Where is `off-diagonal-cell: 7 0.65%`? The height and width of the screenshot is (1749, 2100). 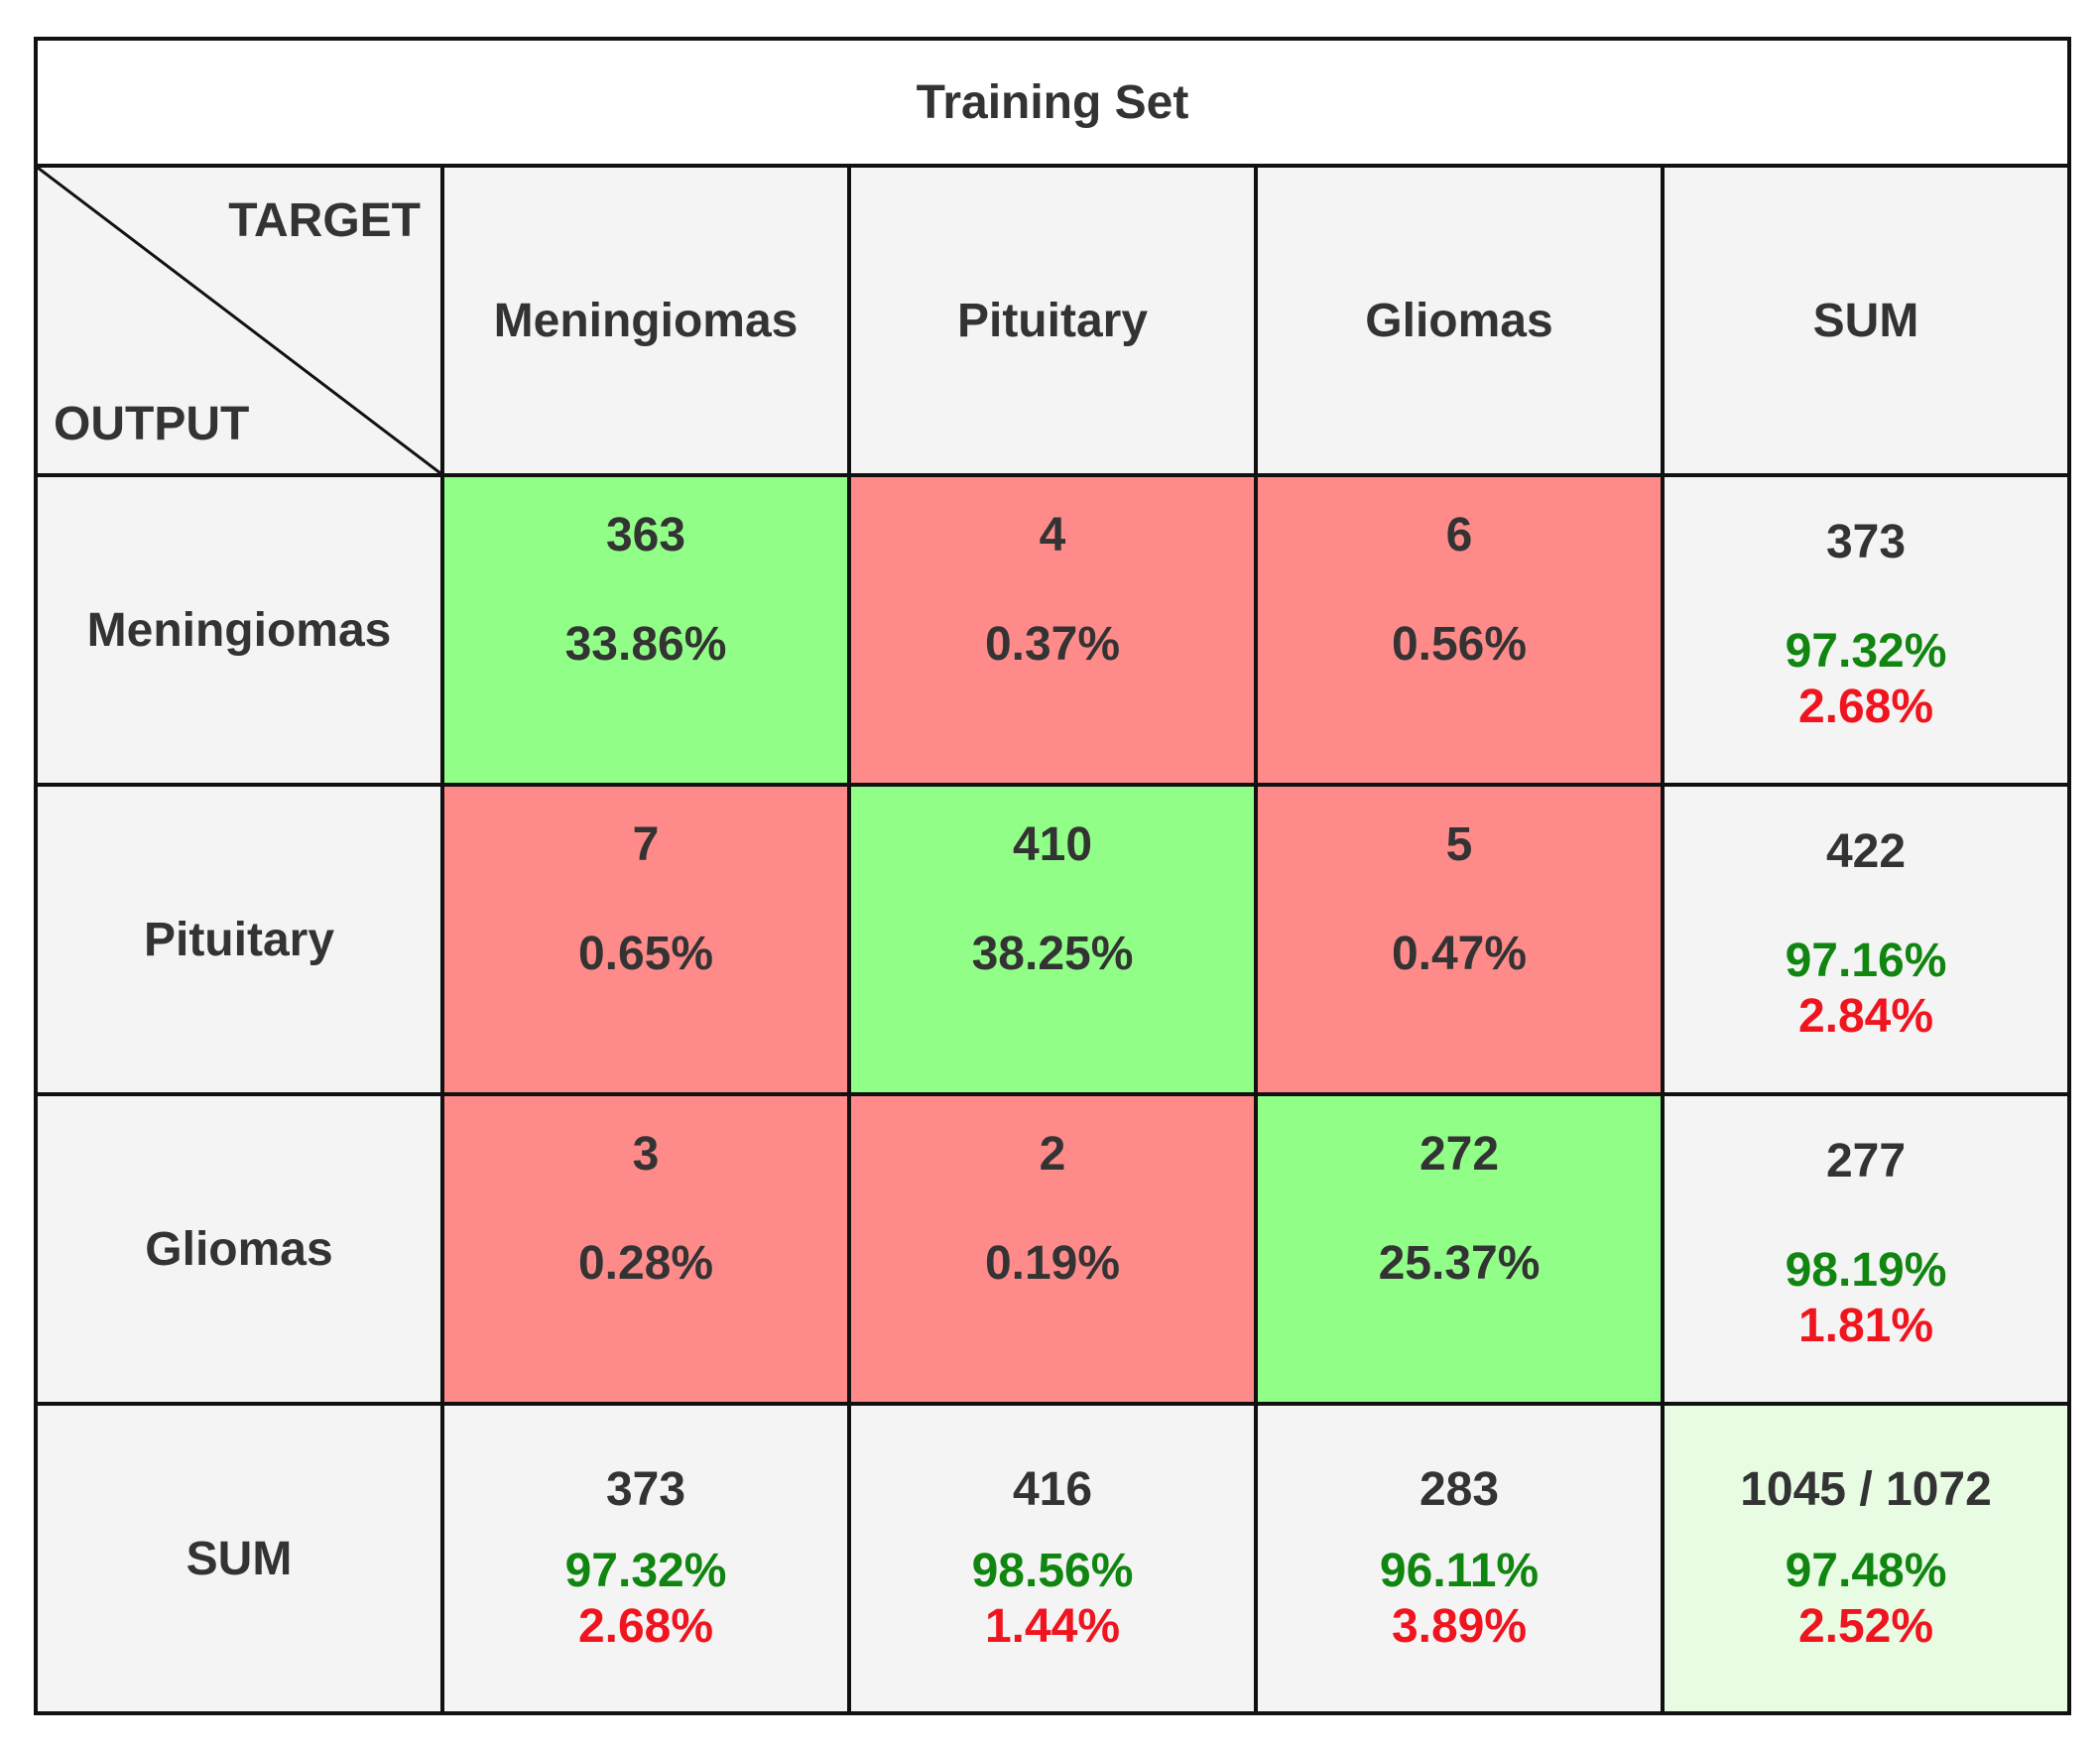 off-diagonal-cell: 7 0.65% is located at coordinates (645, 939).